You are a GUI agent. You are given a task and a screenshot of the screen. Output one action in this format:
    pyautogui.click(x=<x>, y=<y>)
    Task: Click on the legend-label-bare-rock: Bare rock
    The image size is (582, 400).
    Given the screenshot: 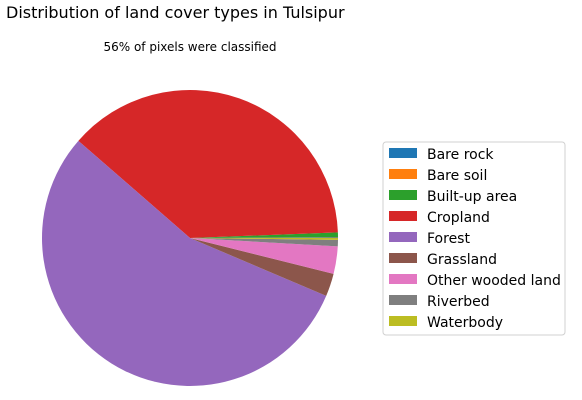 What is the action you would take?
    pyautogui.click(x=460, y=155)
    